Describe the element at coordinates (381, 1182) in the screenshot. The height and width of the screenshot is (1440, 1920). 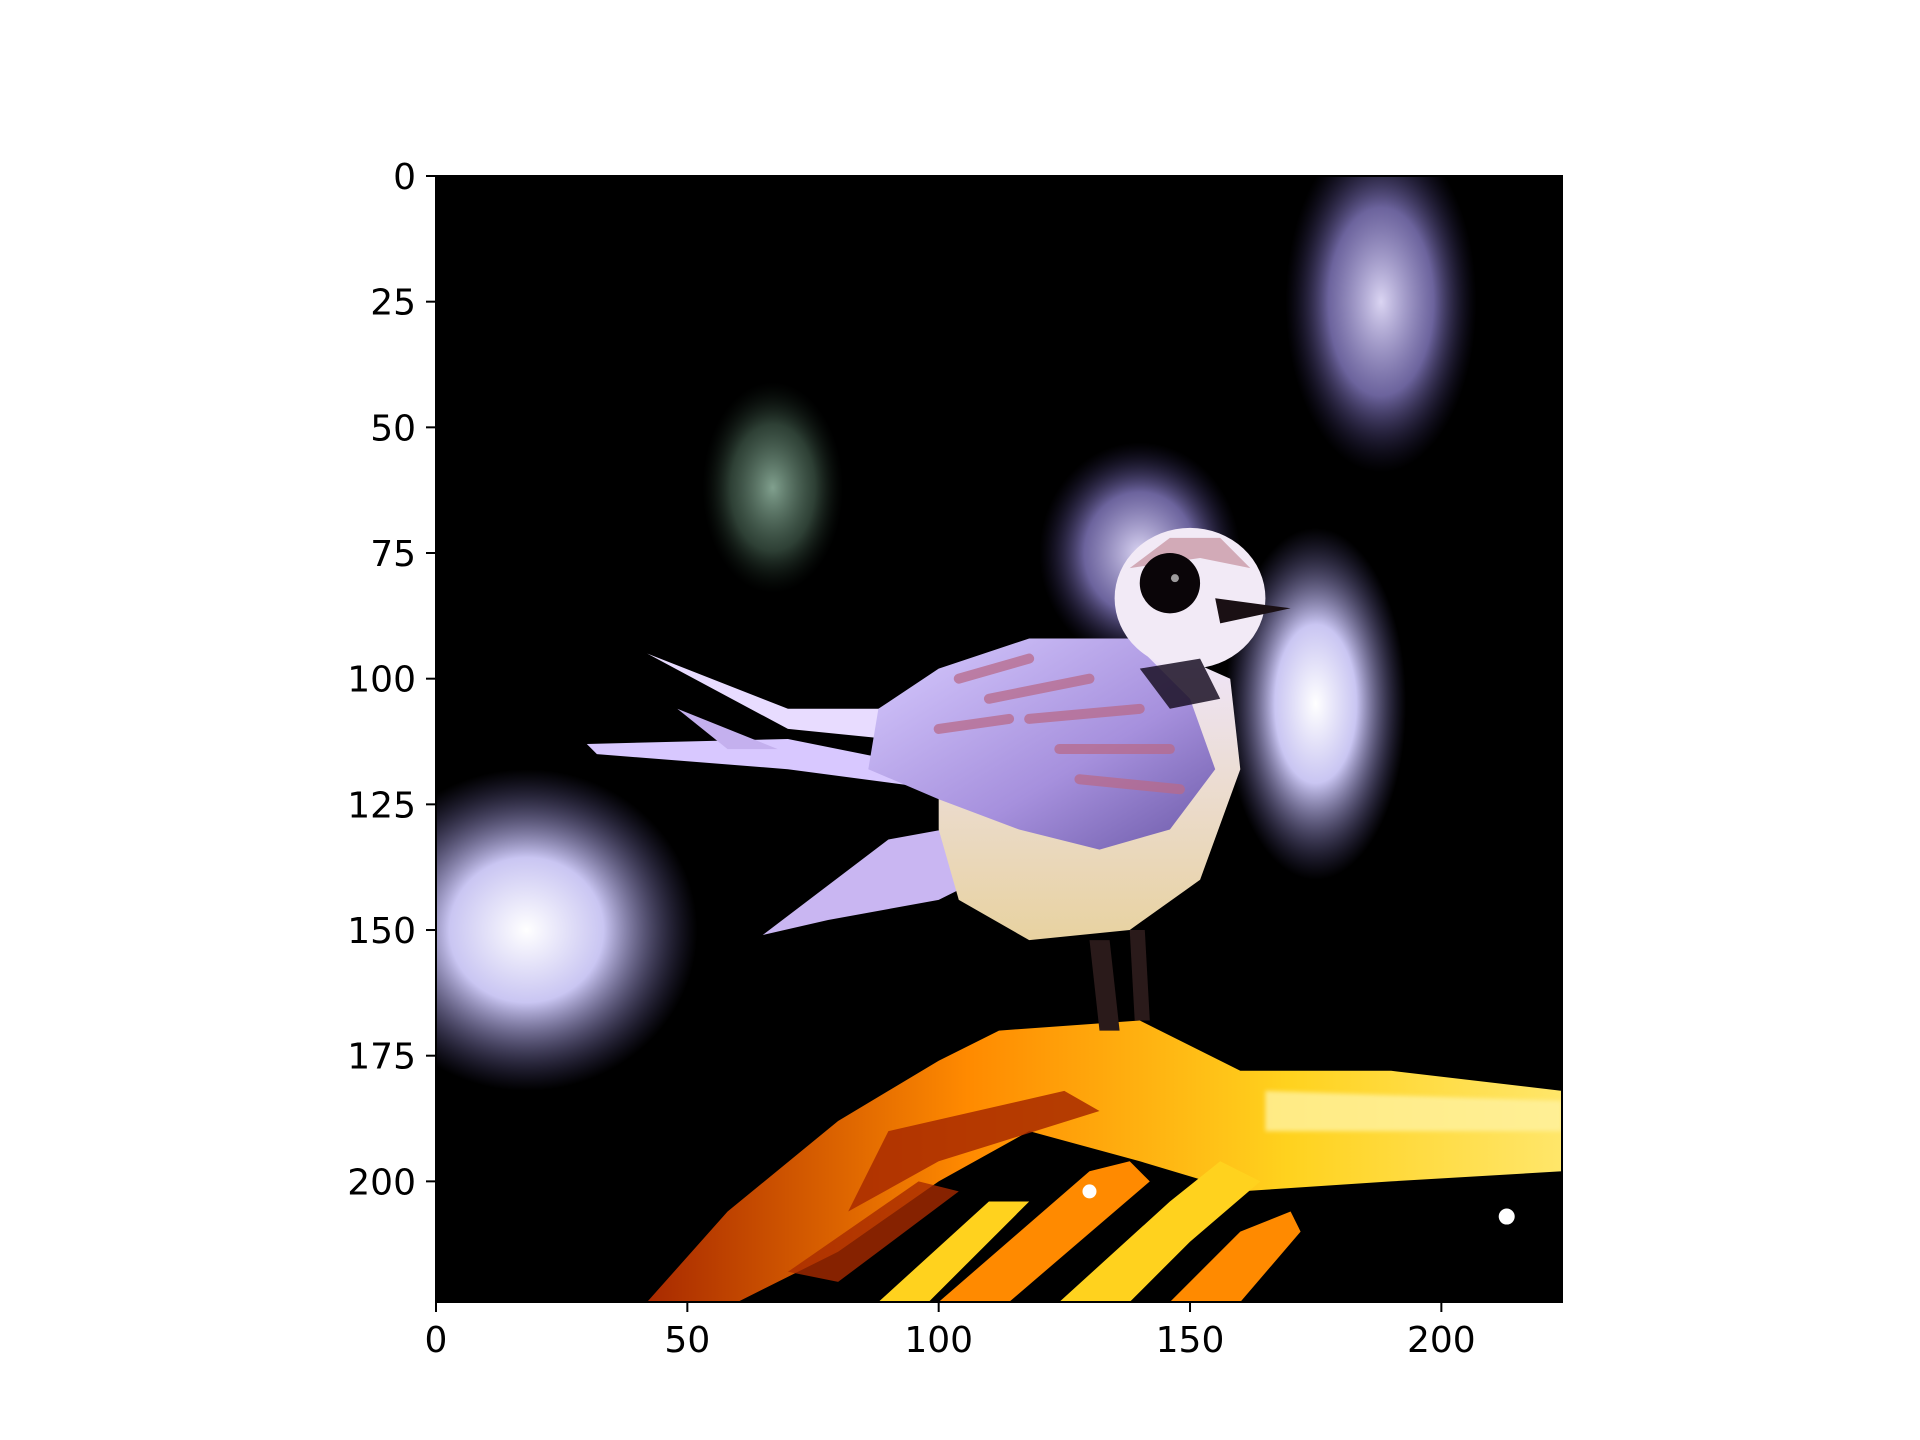
I see `y-tick-label: 200` at that location.